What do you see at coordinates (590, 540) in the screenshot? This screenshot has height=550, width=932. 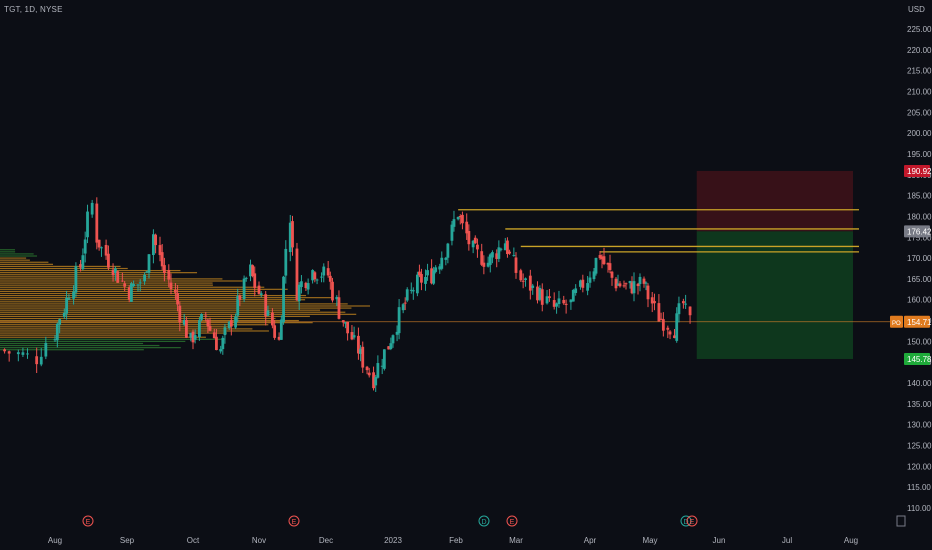 I see `time-tick-label: Apr` at bounding box center [590, 540].